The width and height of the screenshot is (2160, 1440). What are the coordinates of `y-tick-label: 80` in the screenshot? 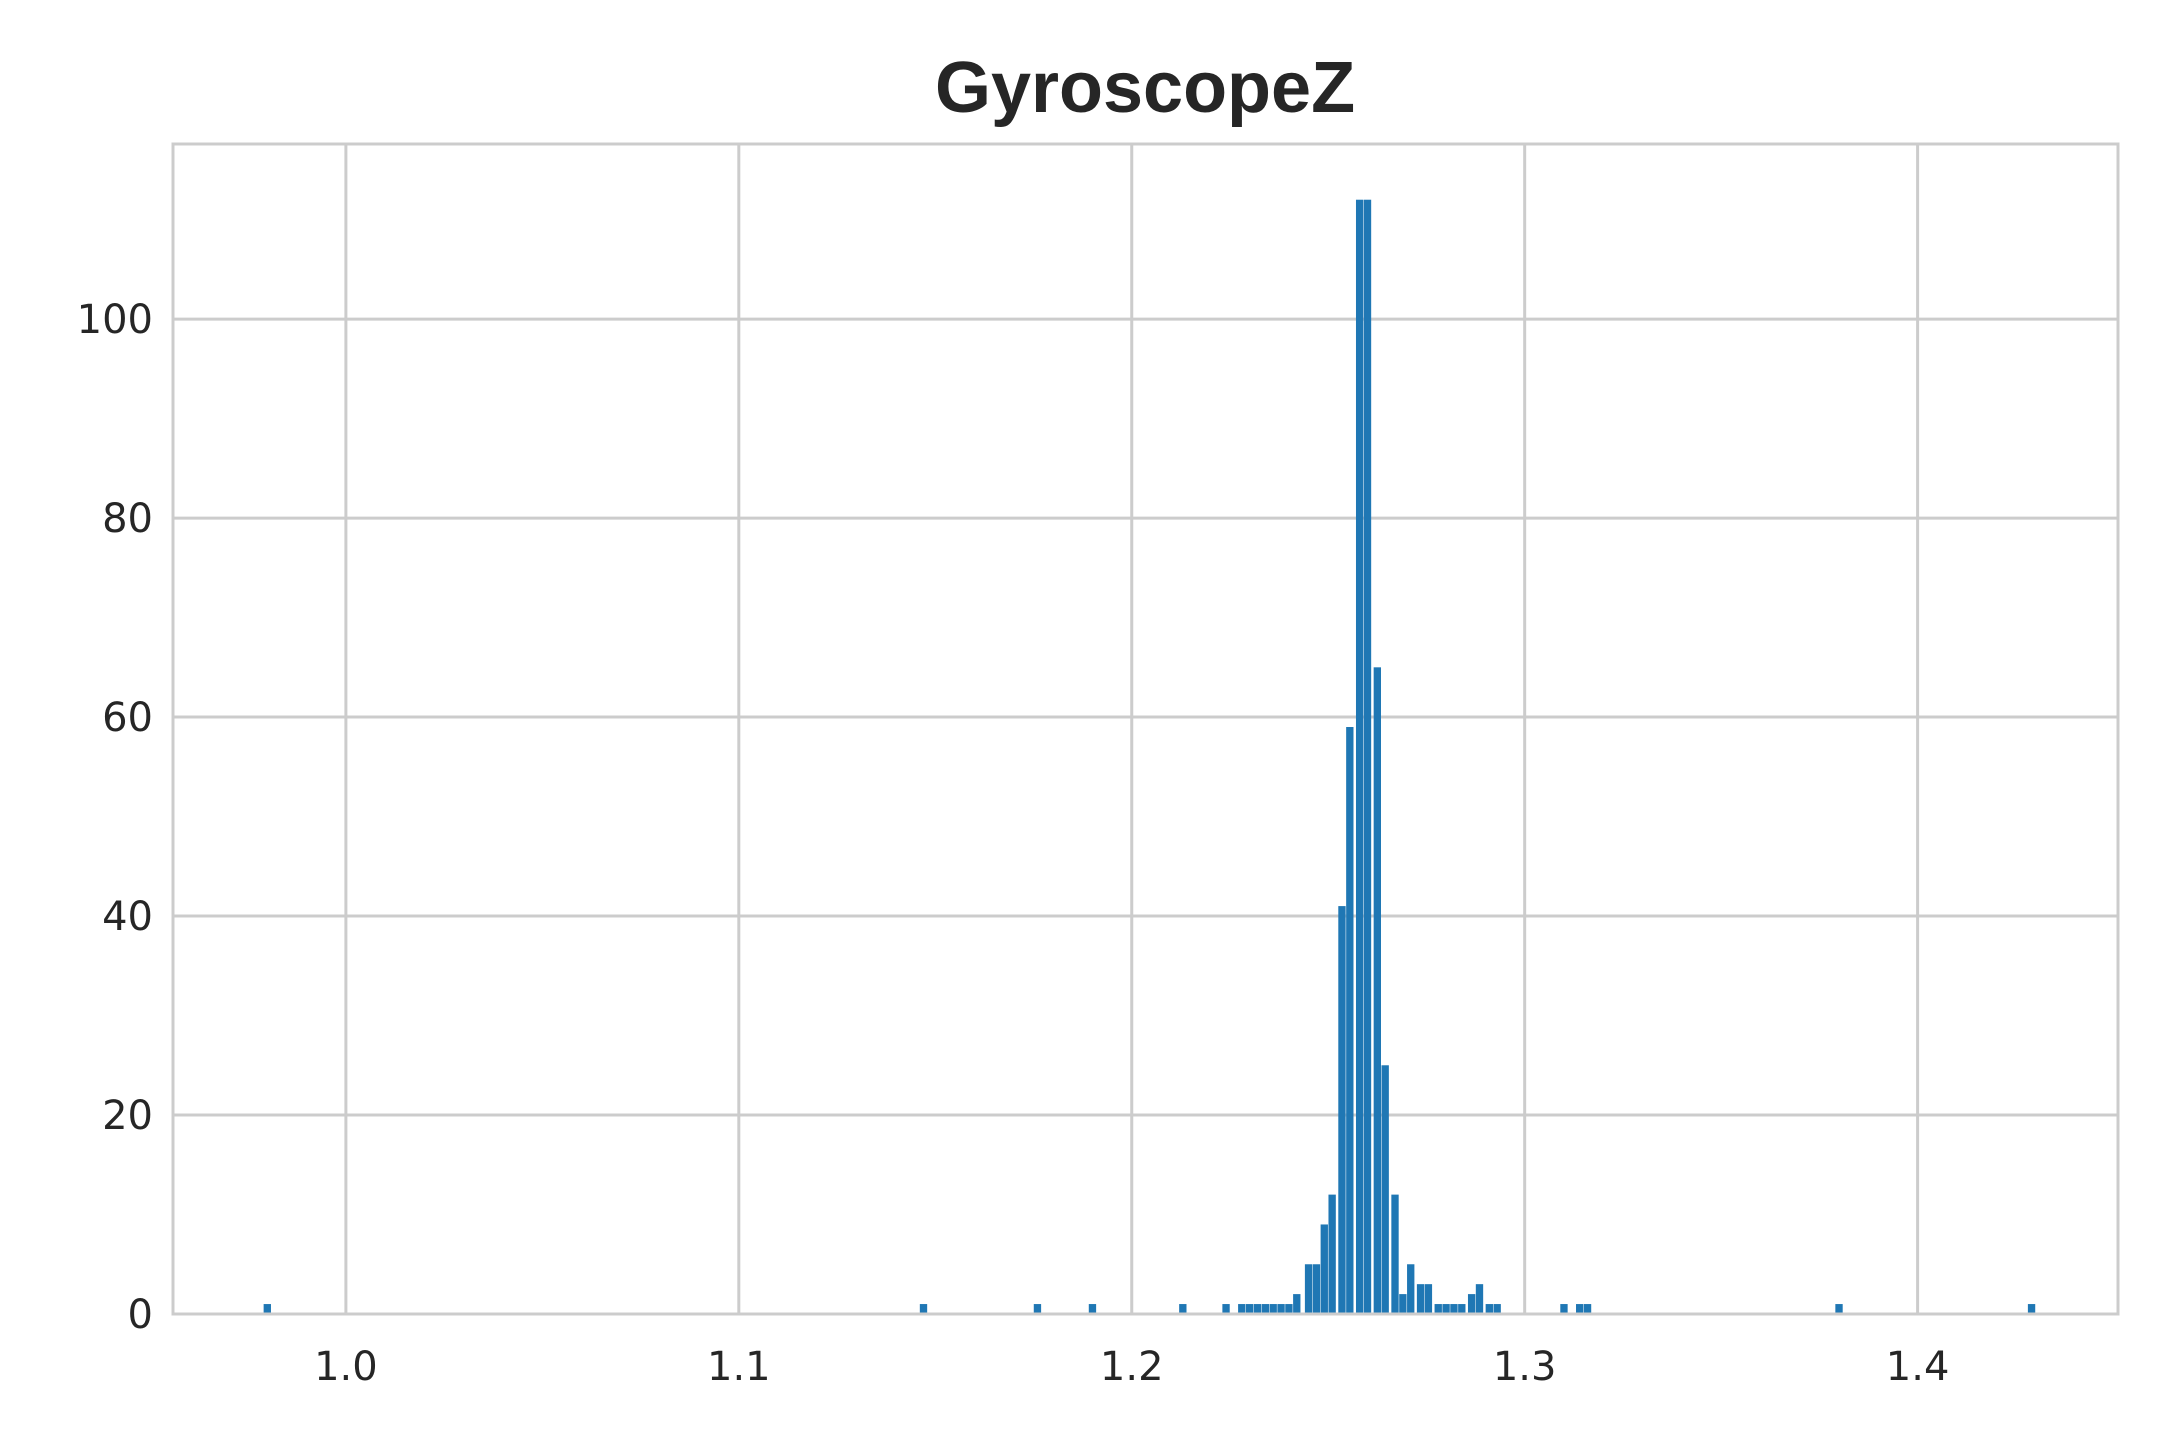 It's located at (127, 519).